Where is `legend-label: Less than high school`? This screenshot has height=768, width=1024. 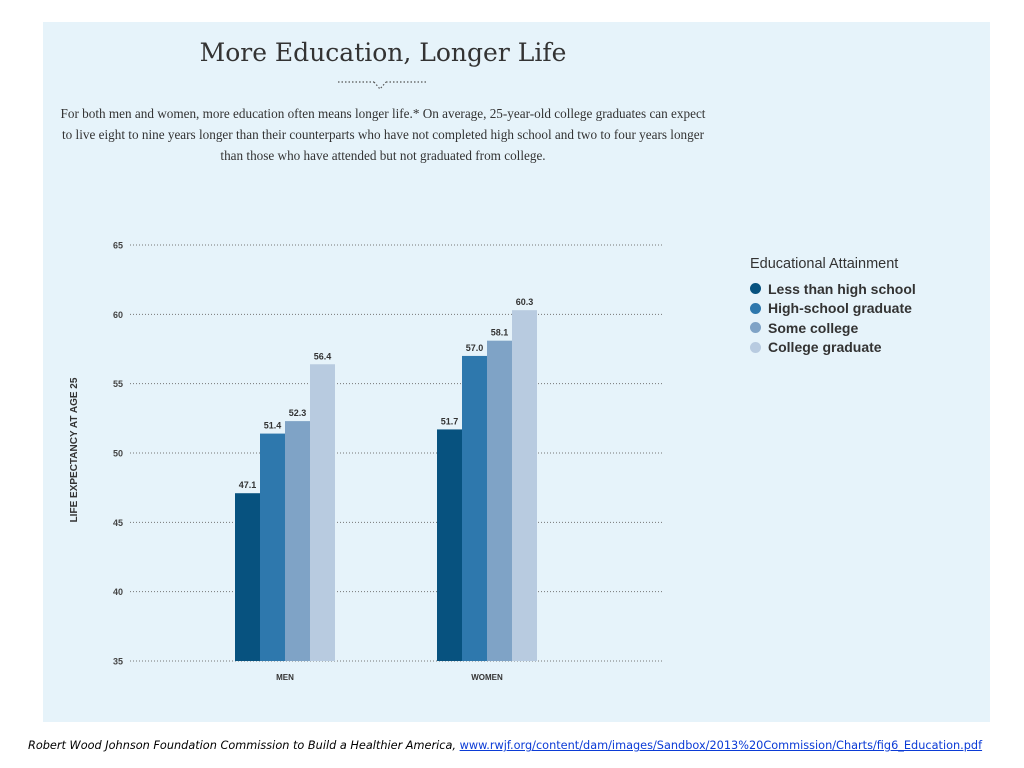
legend-label: Less than high school is located at coordinates (842, 288).